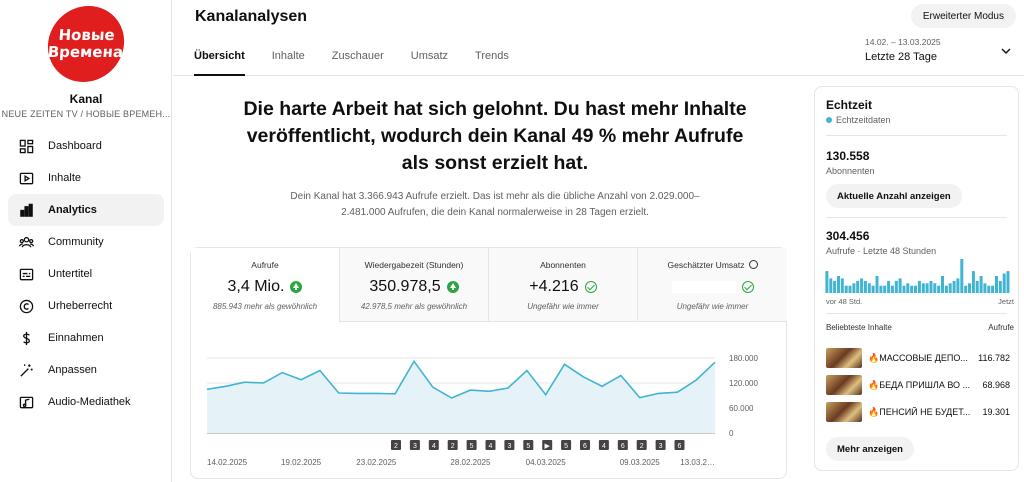 The width and height of the screenshot is (1024, 482). I want to click on metric-subscribers: Abonnenten +4.216 Ungefähr wie immer, so click(563, 285).